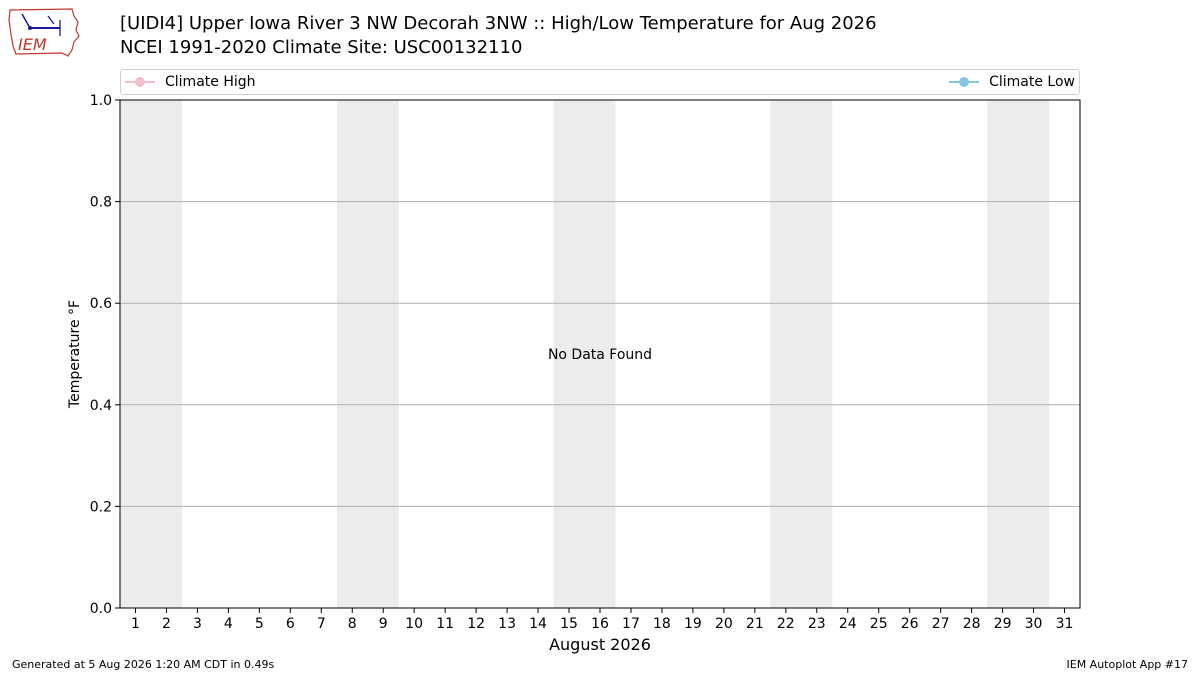 Image resolution: width=1200 pixels, height=675 pixels. I want to click on chart-legend: Climate High Climate Low, so click(600, 82).